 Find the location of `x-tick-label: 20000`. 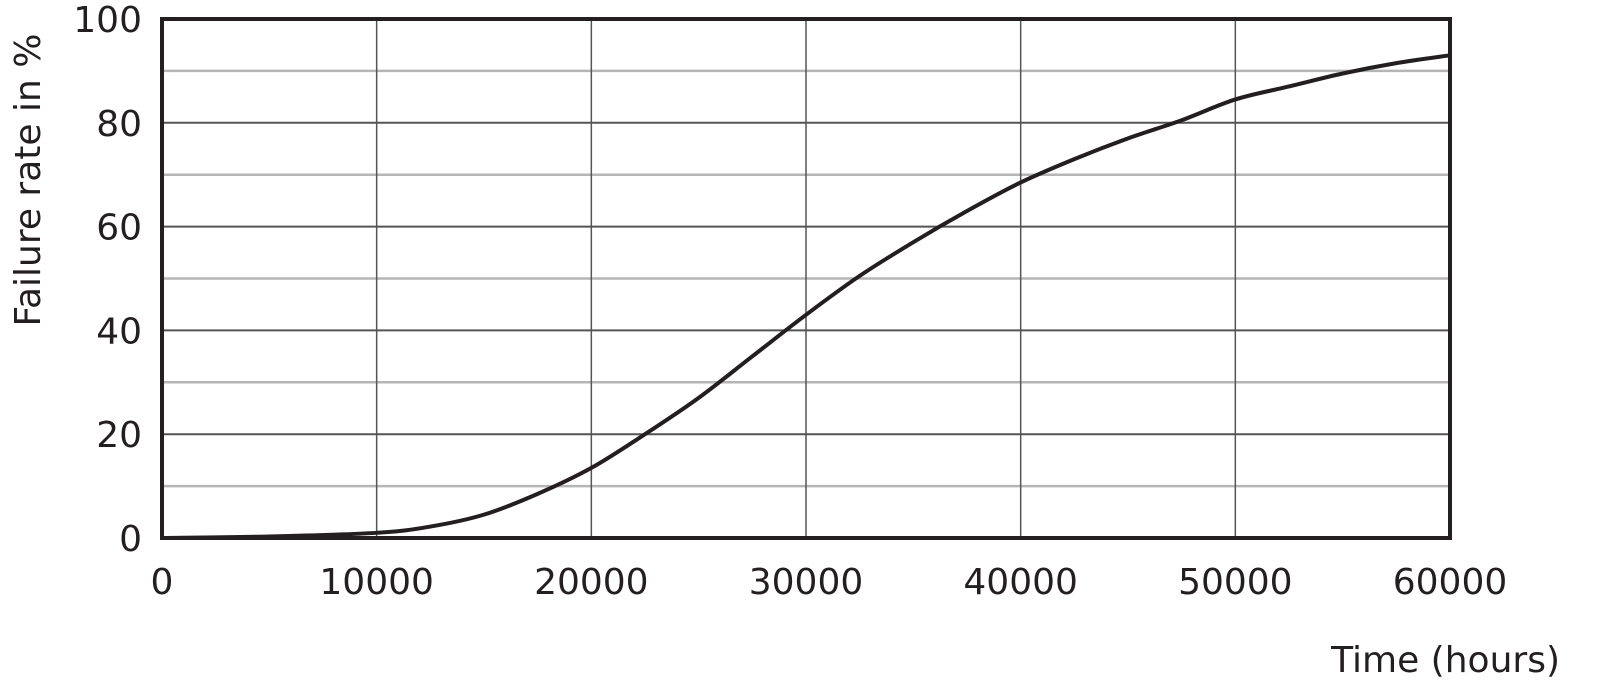

x-tick-label: 20000 is located at coordinates (591, 582).